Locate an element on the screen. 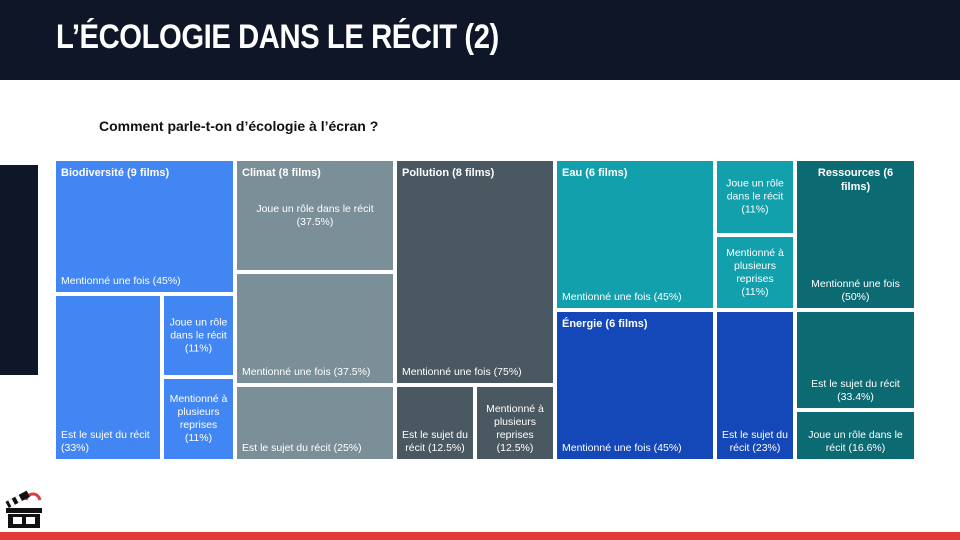 Image resolution: width=960 pixels, height=540 pixels. treemap-cell: Joue un rôle dans le récit (16.6%) is located at coordinates (855, 435).